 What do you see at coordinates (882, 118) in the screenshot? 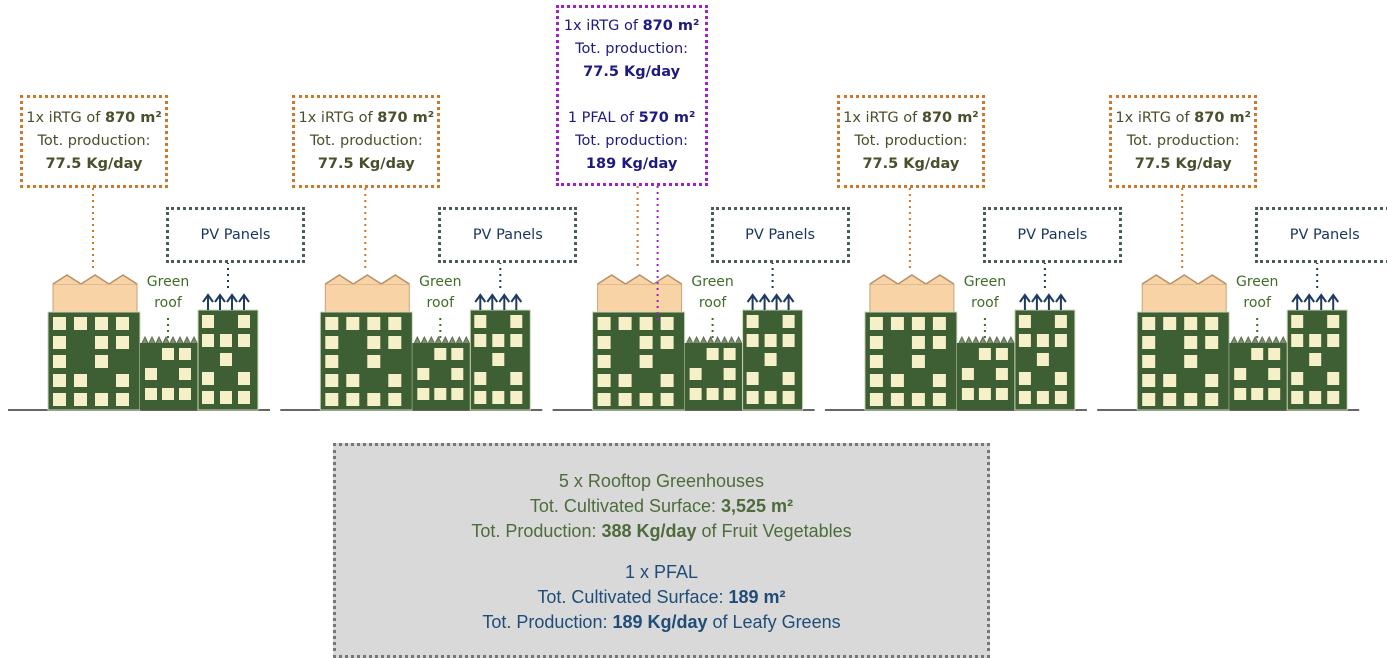
I see `info-prefix: 1x iRTG of` at bounding box center [882, 118].